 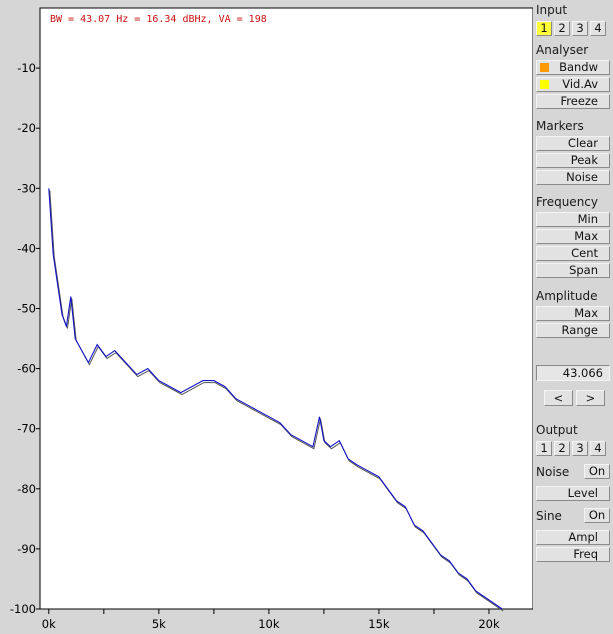 What do you see at coordinates (580, 84) in the screenshot?
I see `vidav-label: Vid.Av` at bounding box center [580, 84].